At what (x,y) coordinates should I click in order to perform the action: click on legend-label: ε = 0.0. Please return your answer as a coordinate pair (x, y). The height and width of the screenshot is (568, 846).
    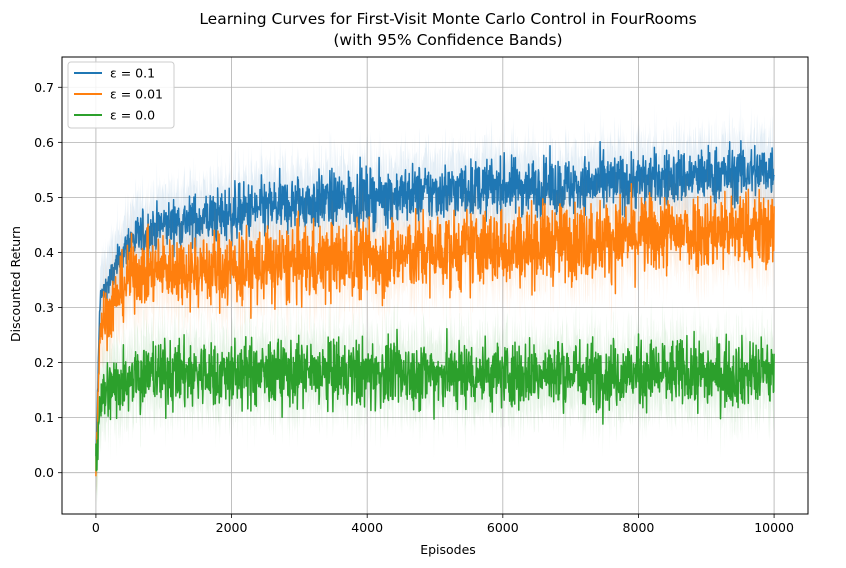
    Looking at the image, I should click on (132, 115).